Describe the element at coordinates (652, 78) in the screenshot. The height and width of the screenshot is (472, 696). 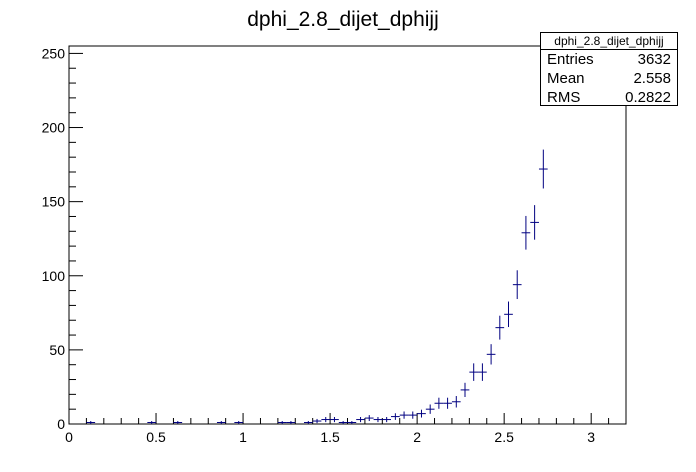
I see `stats-value: 2.558` at that location.